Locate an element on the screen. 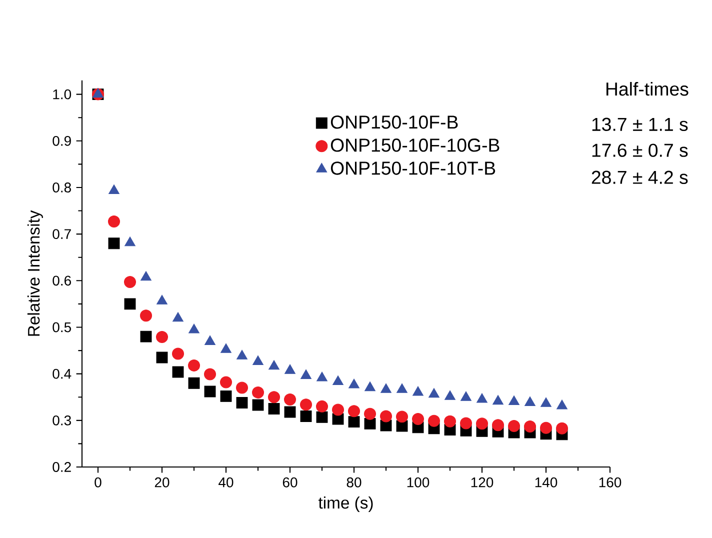 The height and width of the screenshot is (538, 712). y-tick-label: 0.3 is located at coordinates (61, 420).